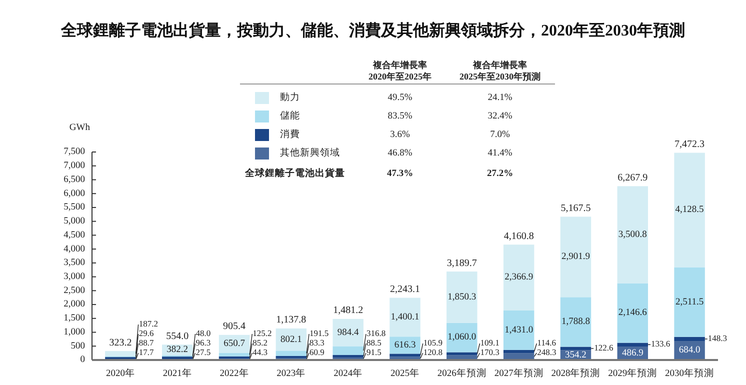 The image size is (746, 385). What do you see at coordinates (604, 347) in the screenshot?
I see `data-label: 122.6` at bounding box center [604, 347].